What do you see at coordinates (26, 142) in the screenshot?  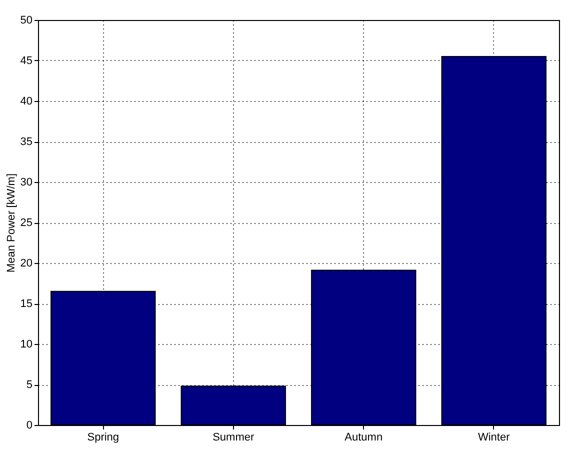 I see `y-tick-label: 35` at bounding box center [26, 142].